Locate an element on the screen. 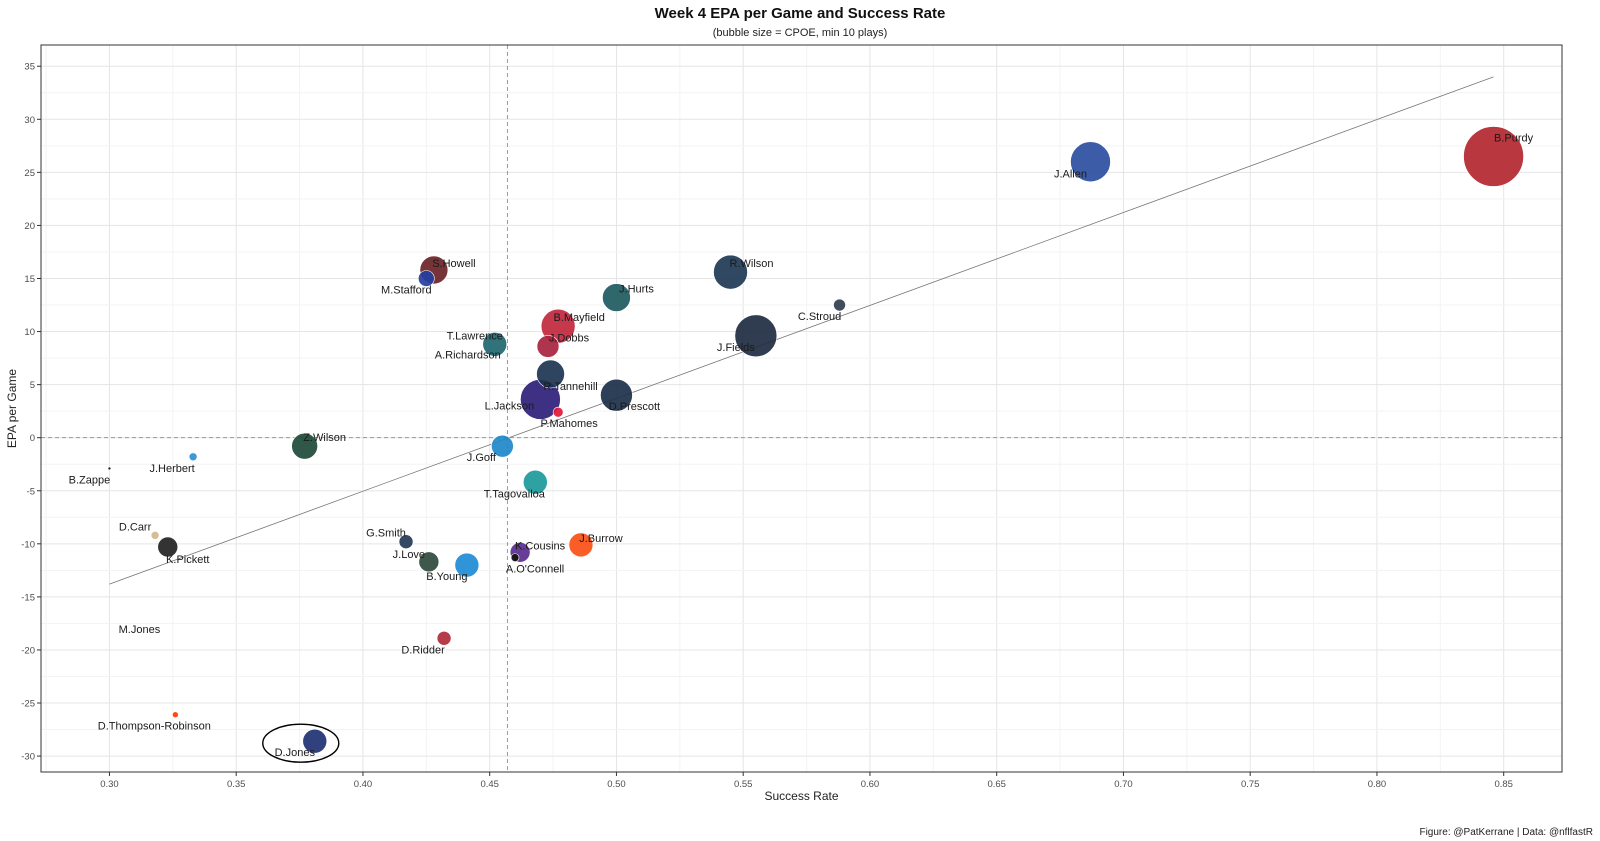  point-d-carr is located at coordinates (155, 535).